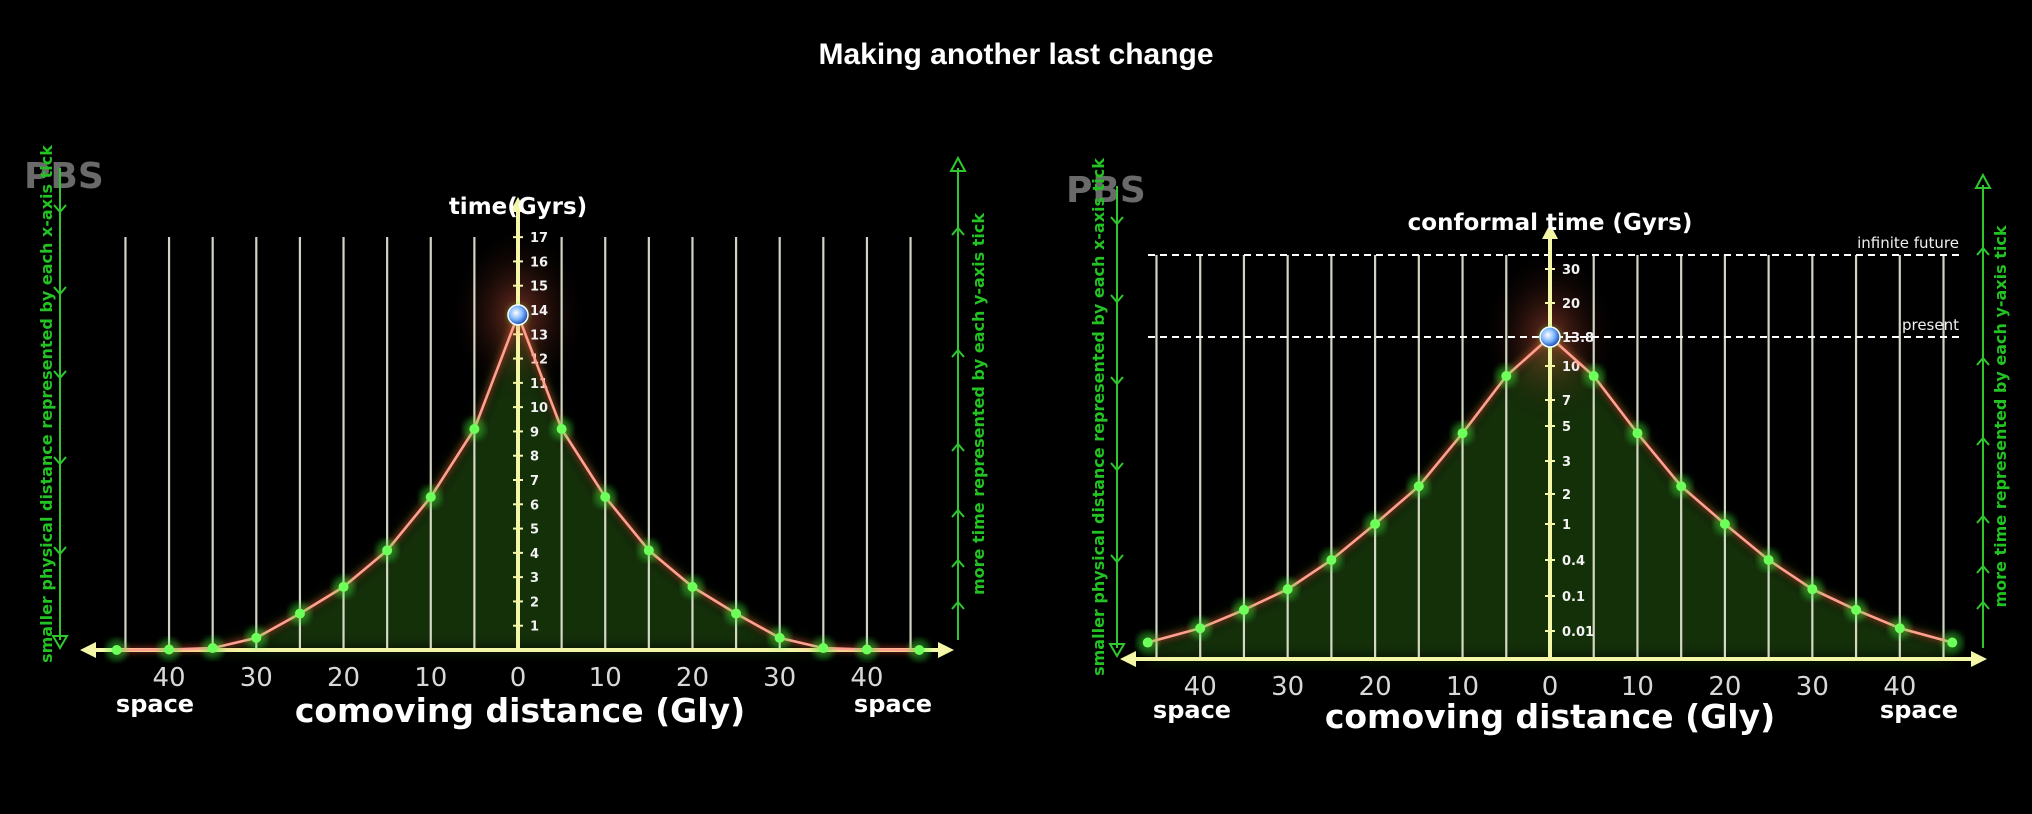  I want to click on space-label-right: space, so click(1919, 710).